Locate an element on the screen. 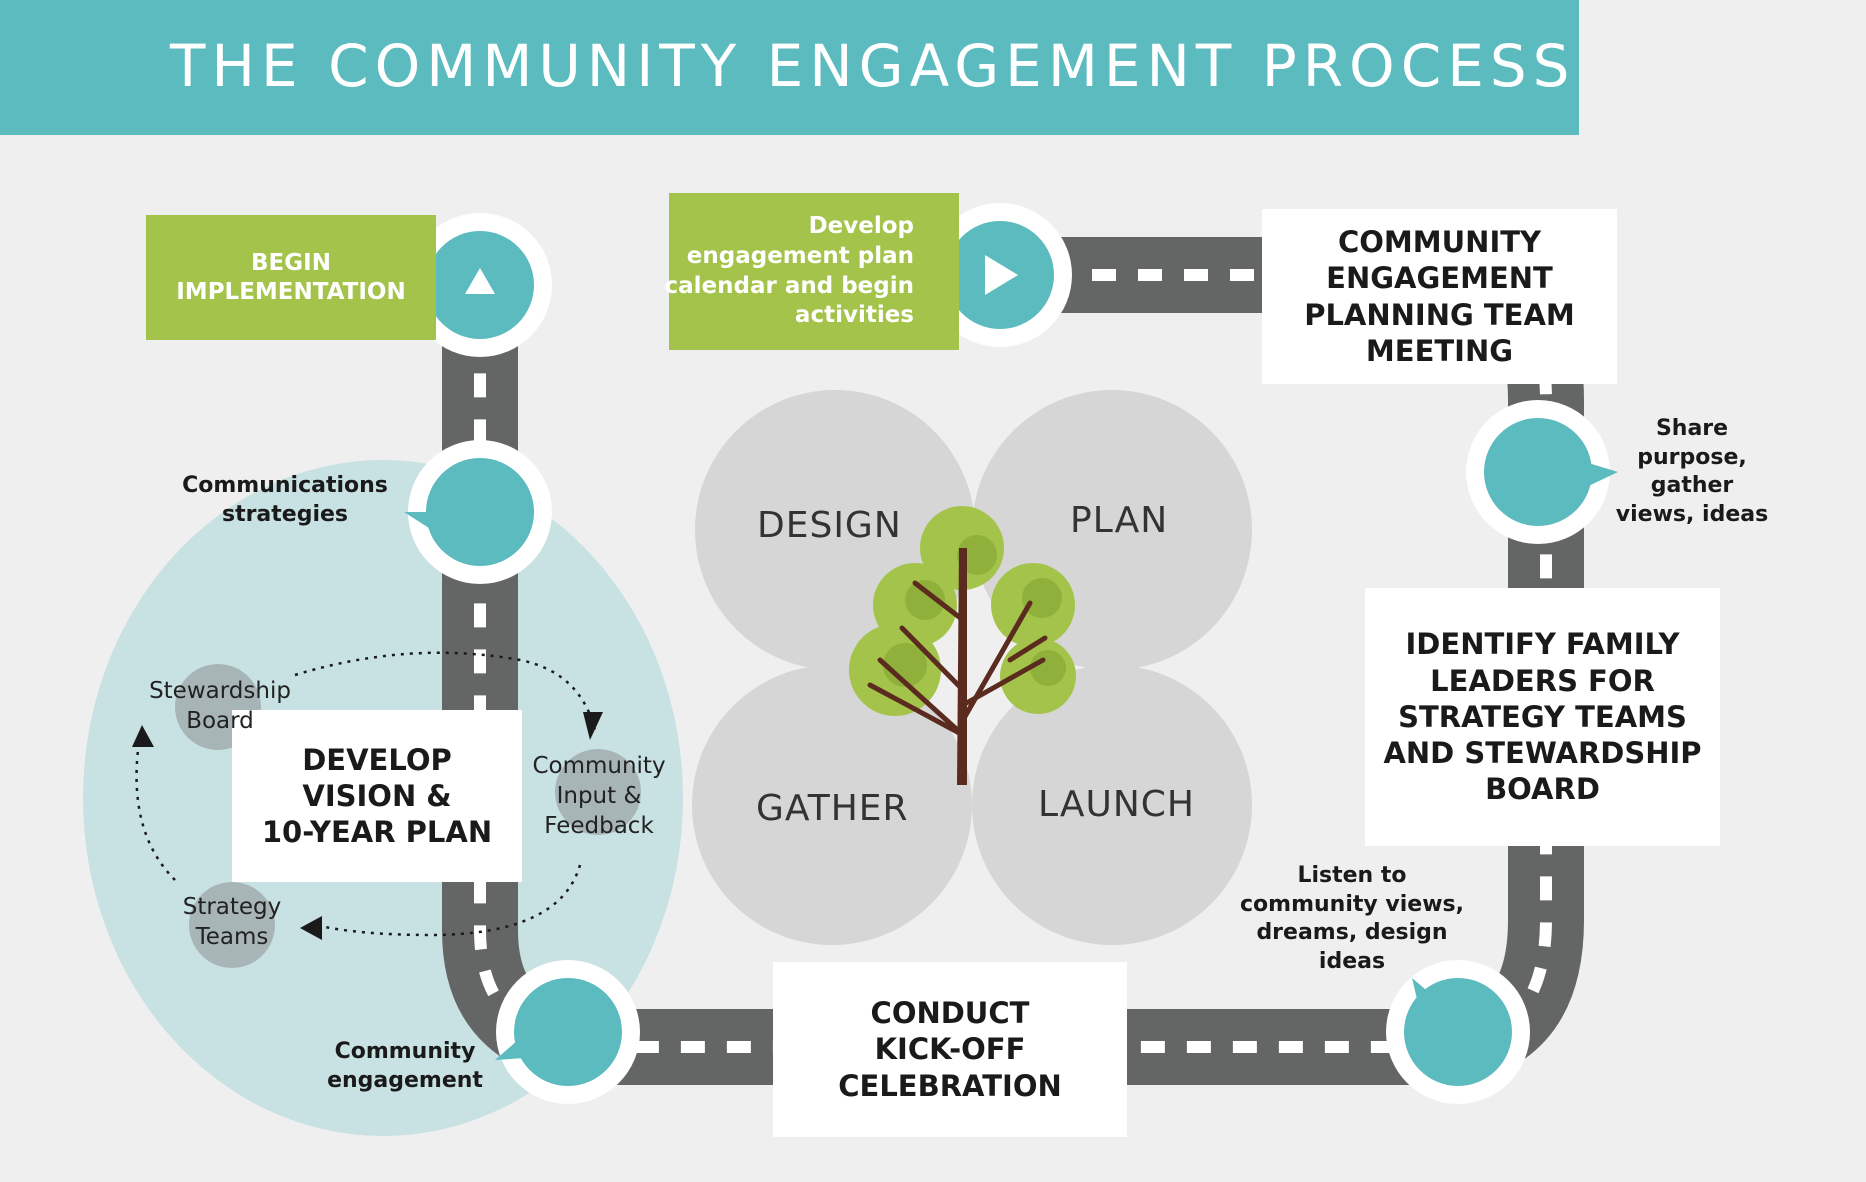 This screenshot has width=1866, height=1182. phase-circle-gather is located at coordinates (832, 805).